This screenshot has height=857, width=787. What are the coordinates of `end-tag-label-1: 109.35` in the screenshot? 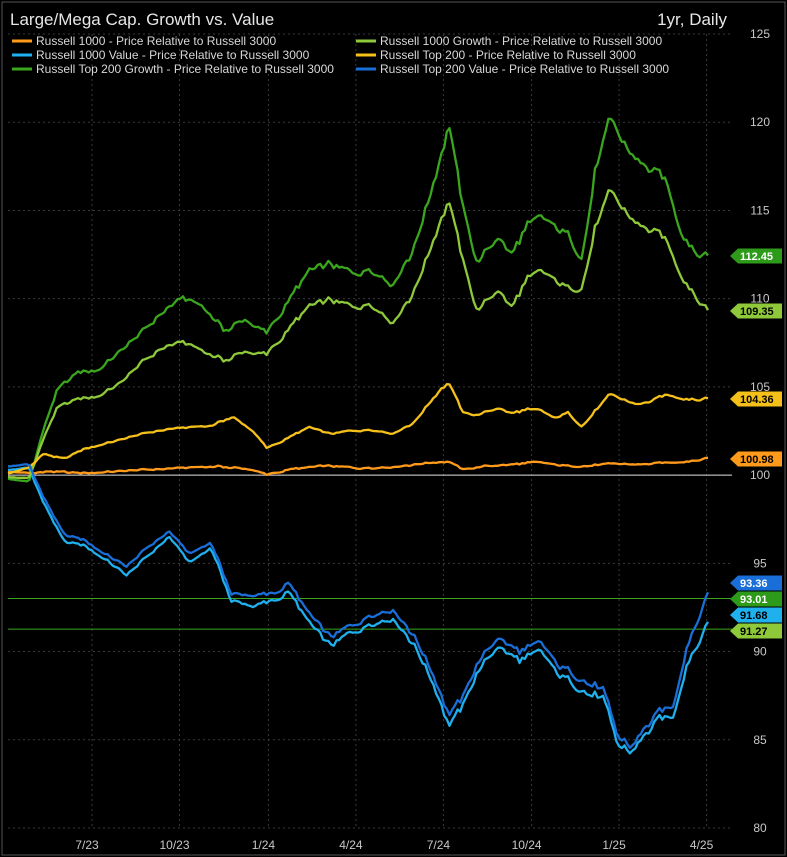 It's located at (757, 312).